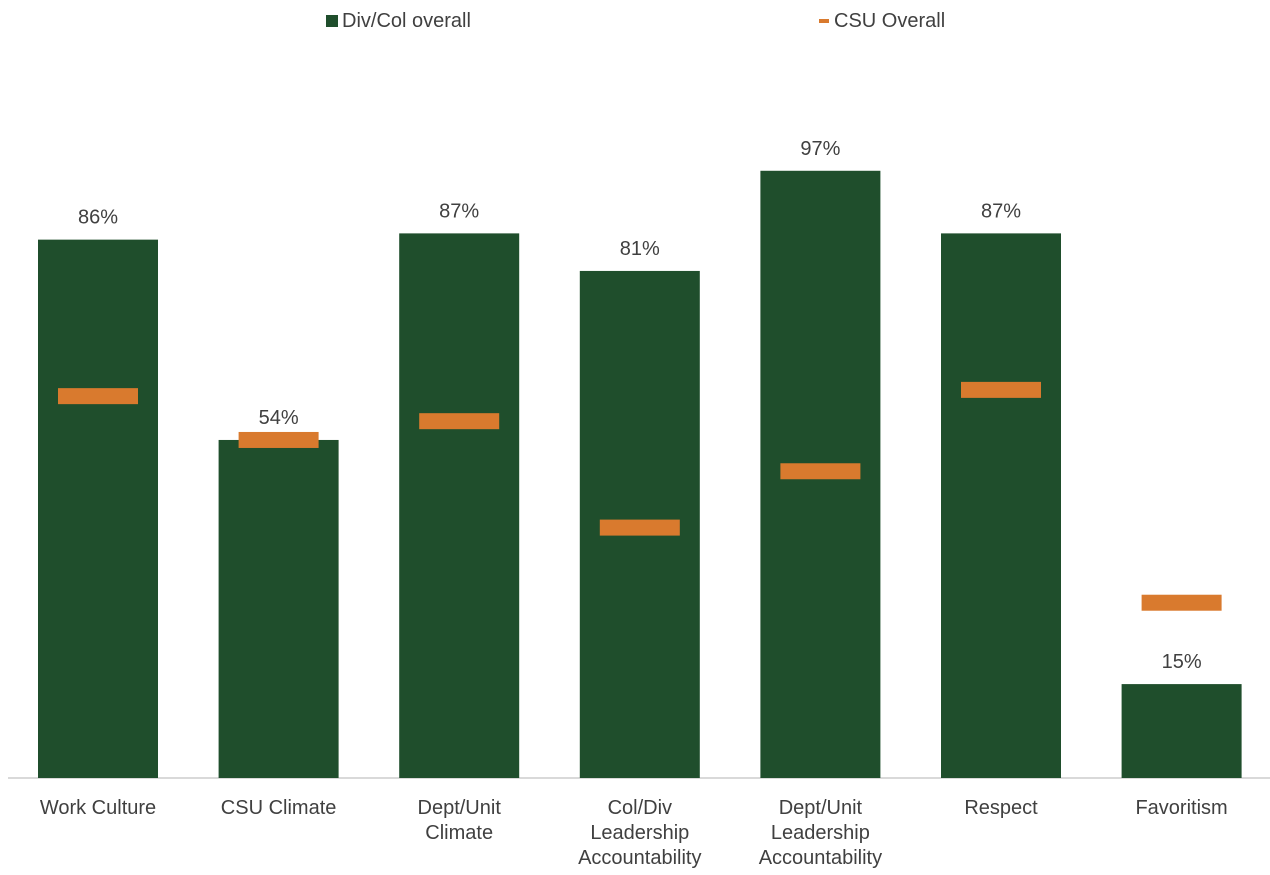 This screenshot has height=875, width=1270. I want to click on data-label: 81%, so click(640, 249).